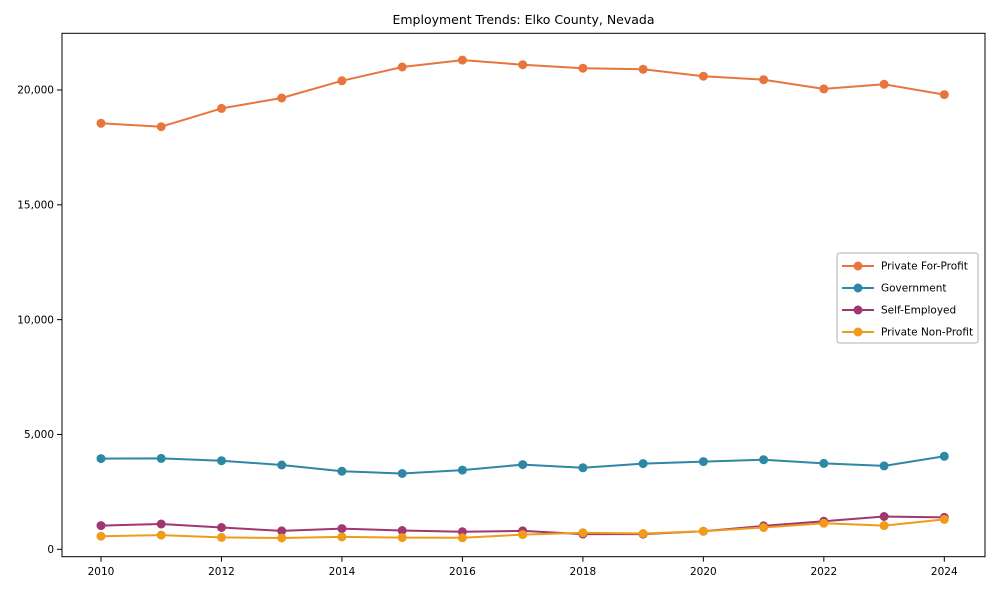 Image resolution: width=1000 pixels, height=600 pixels. Describe the element at coordinates (823, 572) in the screenshot. I see `x-axis-tick-label: 2022` at that location.